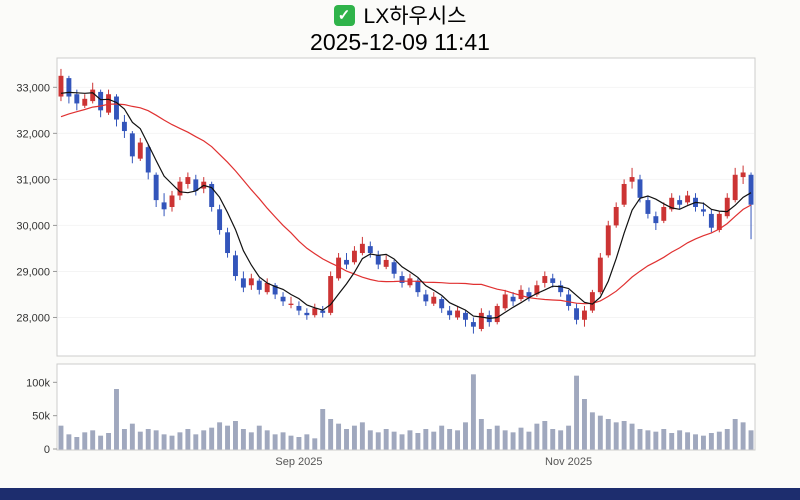  I want to click on price-tick-label: 28,000, so click(33, 318).